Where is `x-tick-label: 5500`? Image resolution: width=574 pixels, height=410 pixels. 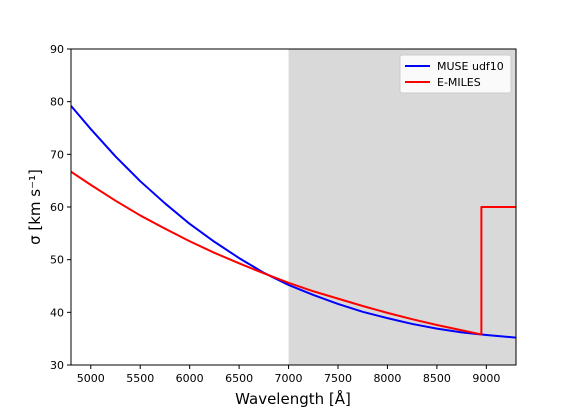
x-tick-label: 5500 is located at coordinates (140, 378).